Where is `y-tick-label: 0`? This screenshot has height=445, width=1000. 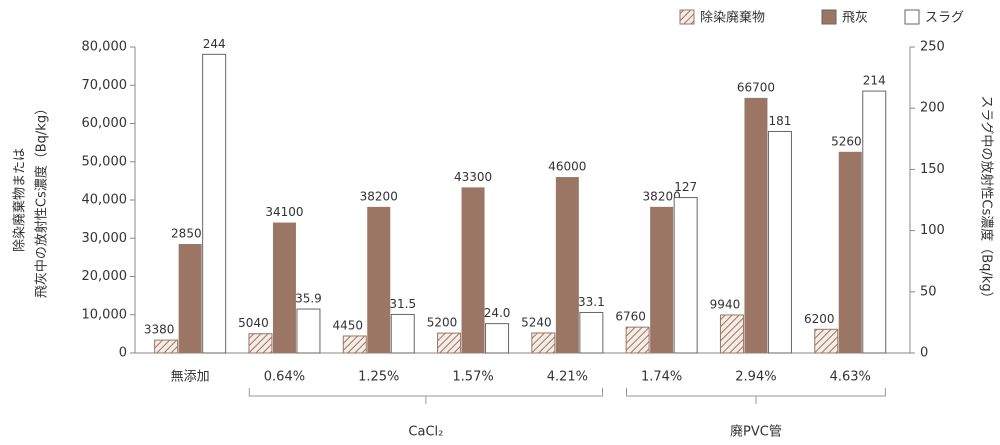
y-tick-label: 0 is located at coordinates (123, 353).